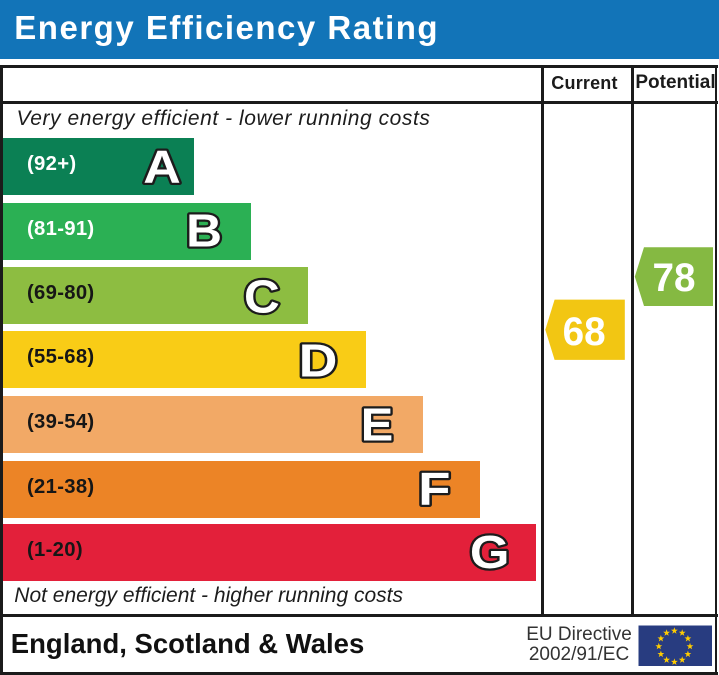  What do you see at coordinates (162, 166) in the screenshot?
I see `svg-text: A` at bounding box center [162, 166].